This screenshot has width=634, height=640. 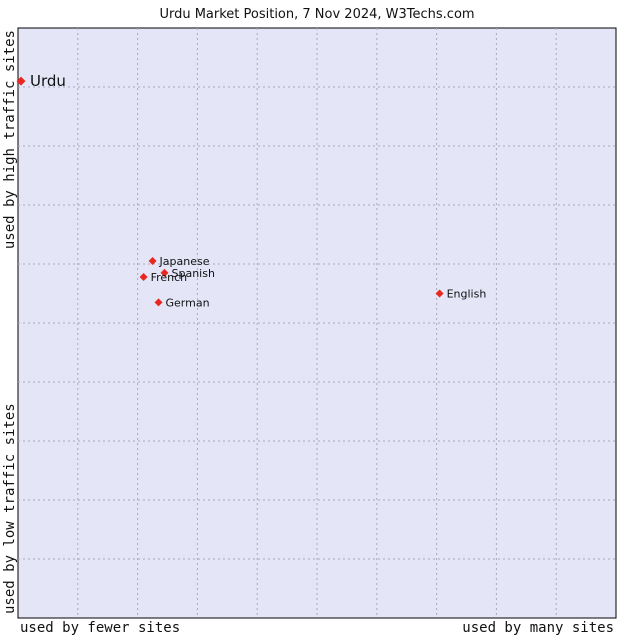 What do you see at coordinates (143, 276) in the screenshot?
I see `data-point-french` at bounding box center [143, 276].